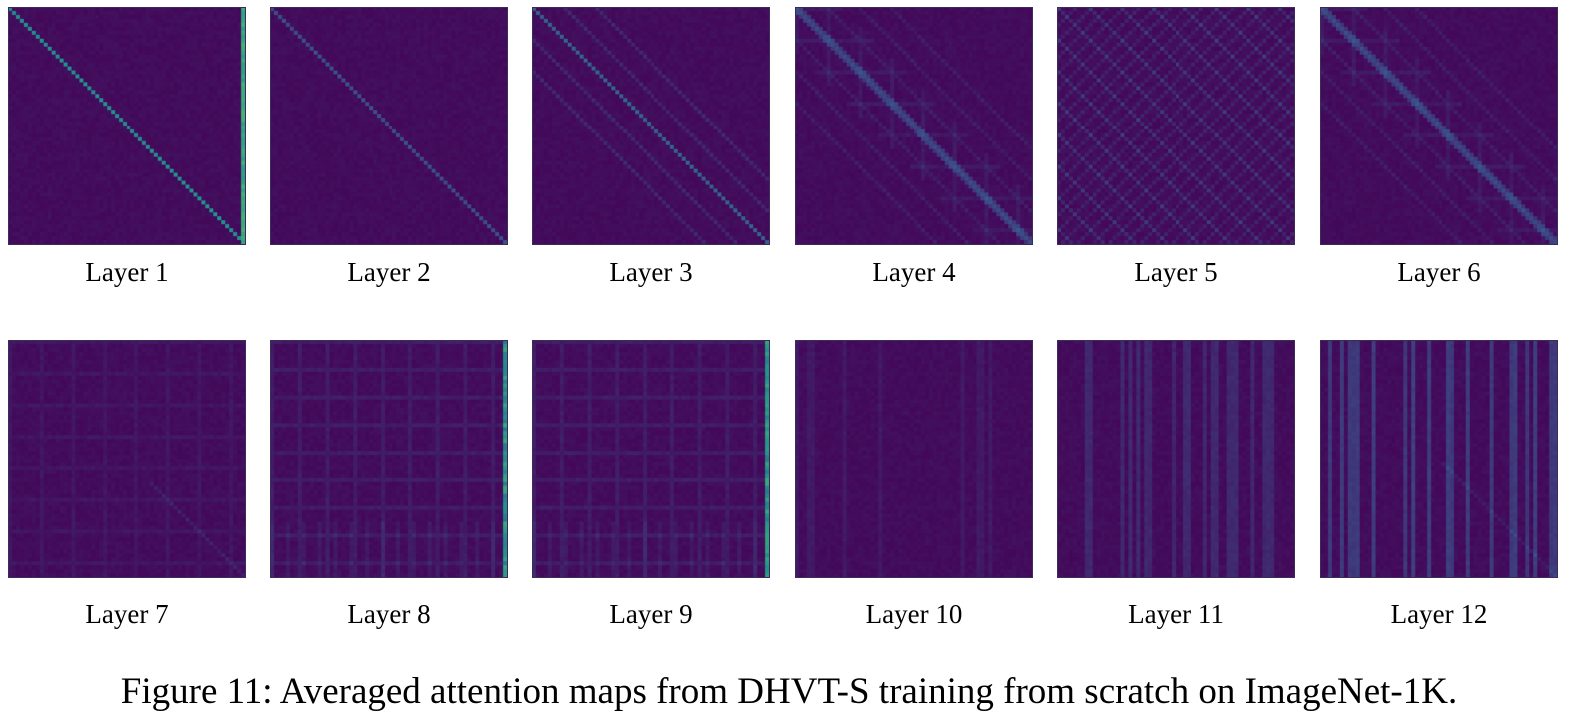 This screenshot has height=721, width=1578. What do you see at coordinates (1439, 272) in the screenshot?
I see `panel-label: Layer 6` at bounding box center [1439, 272].